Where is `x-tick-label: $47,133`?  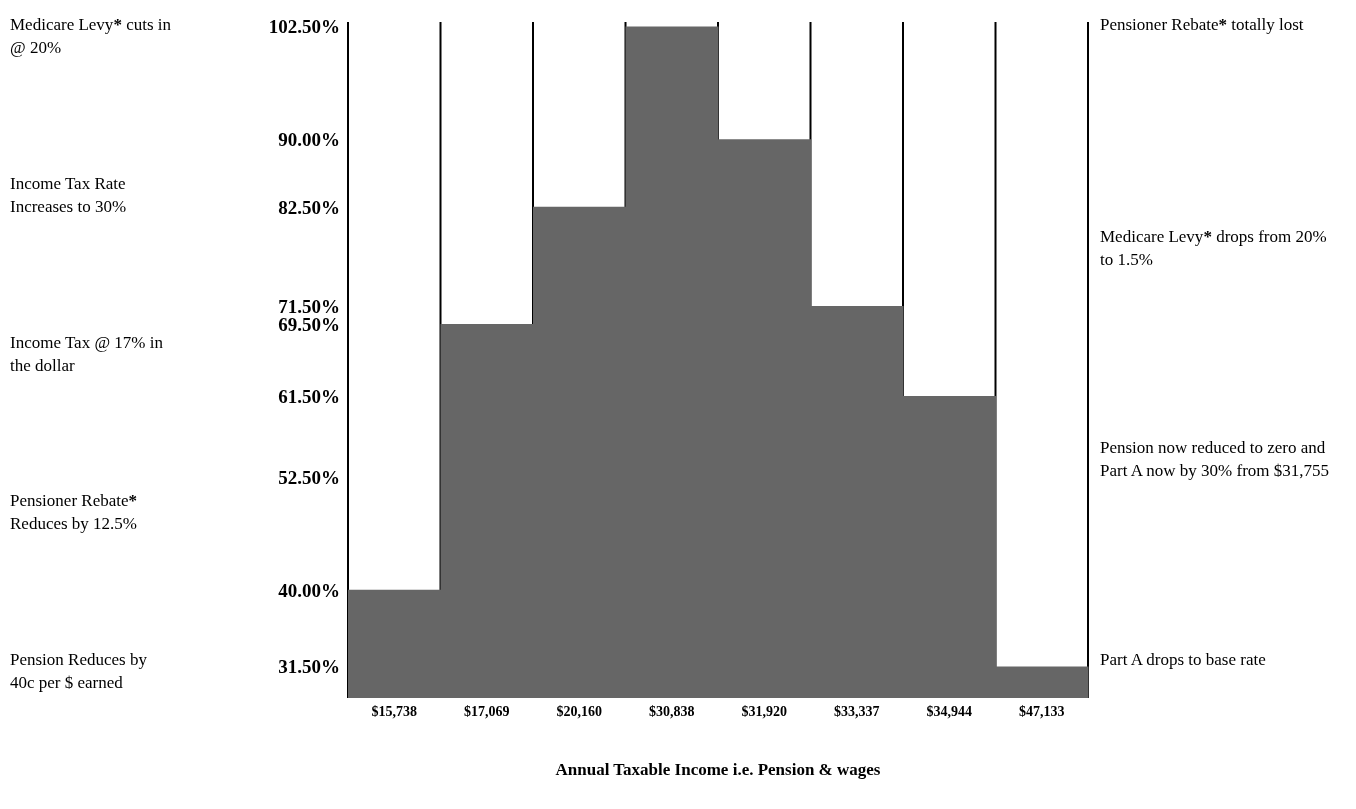
x-tick-label: $47,133 is located at coordinates (1042, 711).